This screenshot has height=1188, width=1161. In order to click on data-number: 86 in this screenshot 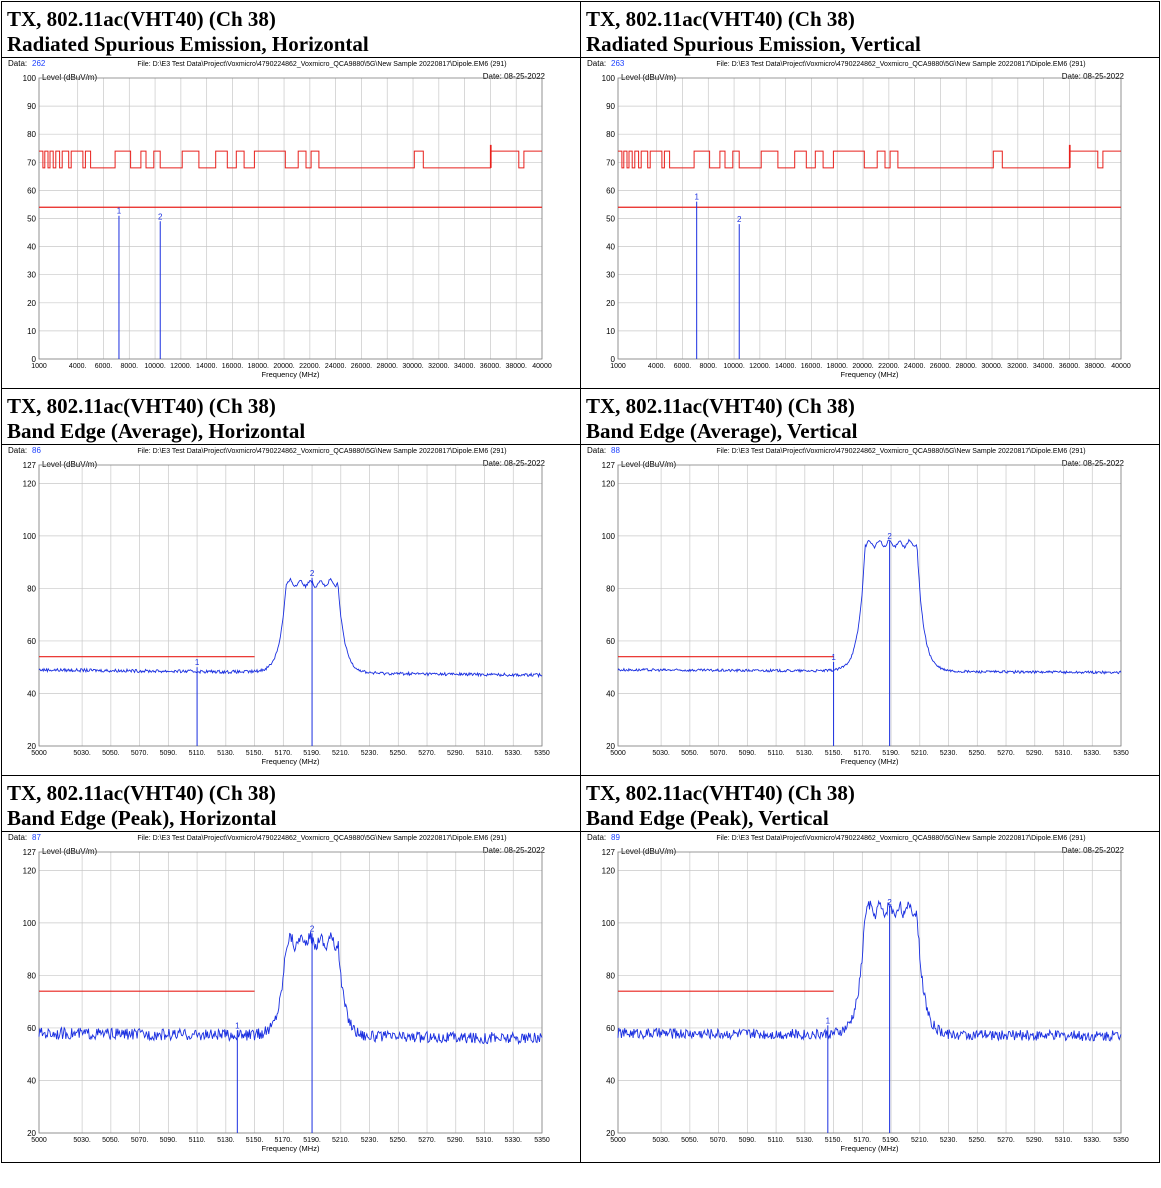, I will do `click(36, 450)`.